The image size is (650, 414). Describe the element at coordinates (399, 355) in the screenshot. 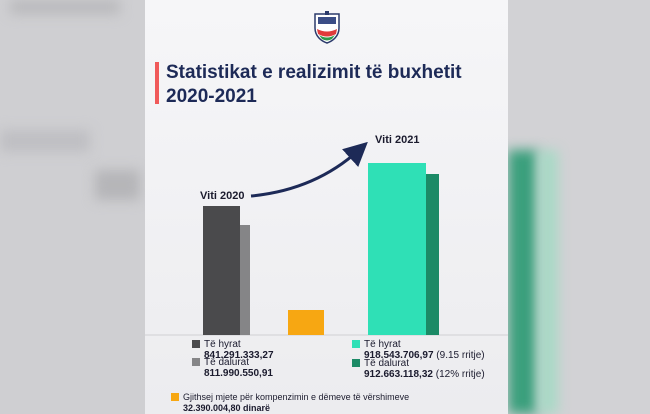

I see `legend-hyrat-2021-value: 918.543.706,97` at that location.